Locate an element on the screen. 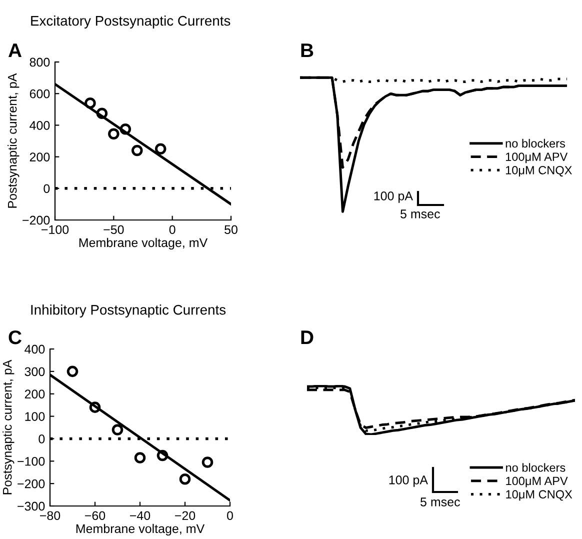 This screenshot has width=582, height=539. chart-title: Excitatory Postsynaptic Currents is located at coordinates (130, 22).